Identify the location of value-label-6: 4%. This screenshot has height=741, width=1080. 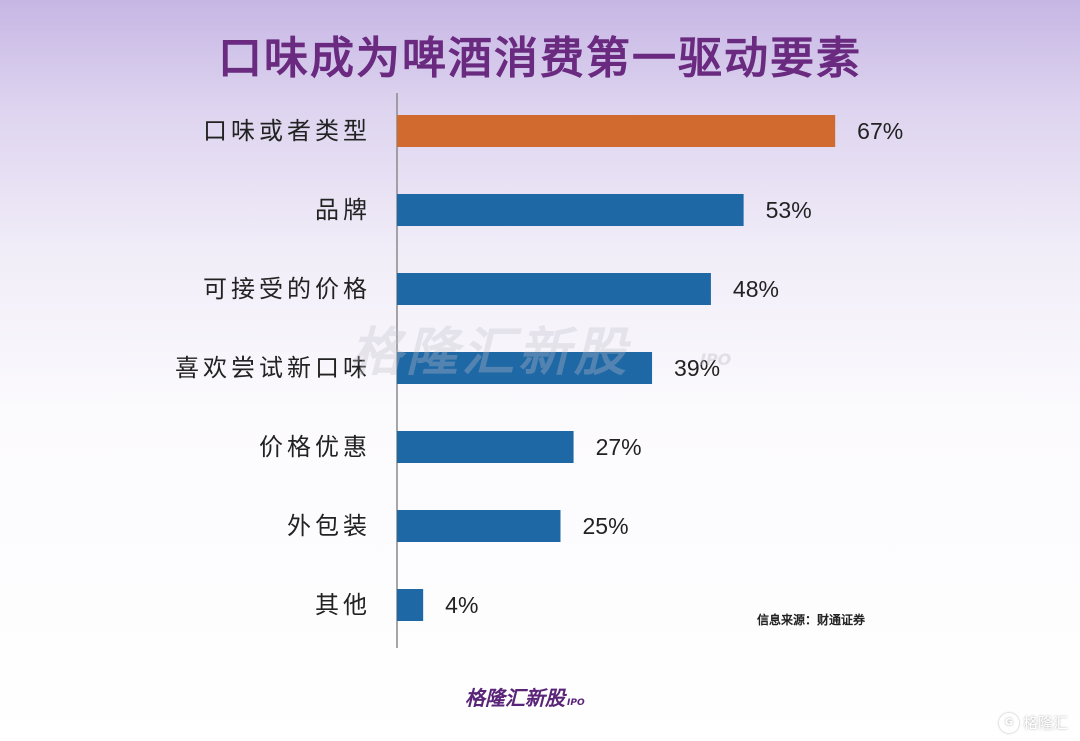
(461, 605).